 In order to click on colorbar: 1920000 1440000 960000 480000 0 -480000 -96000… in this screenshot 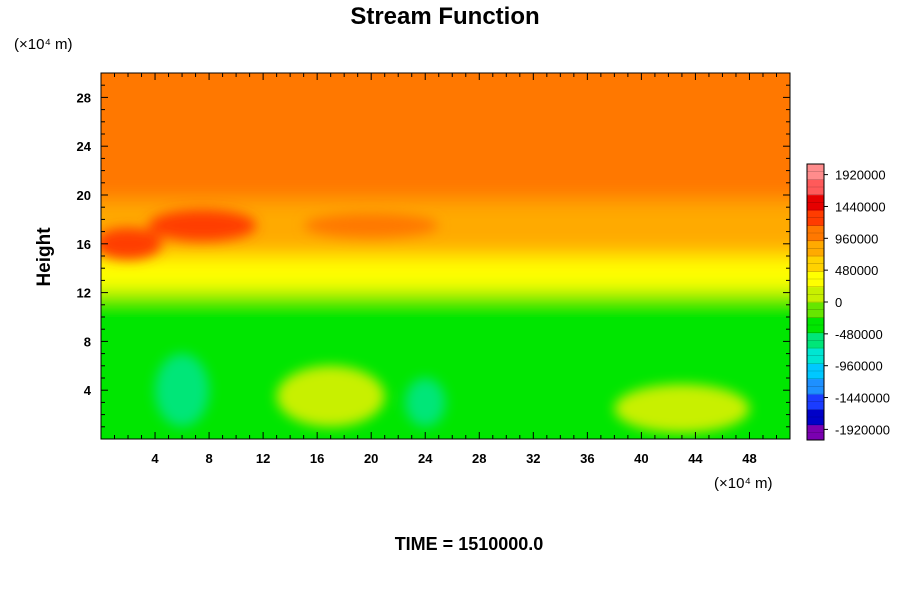, I will do `click(848, 302)`.